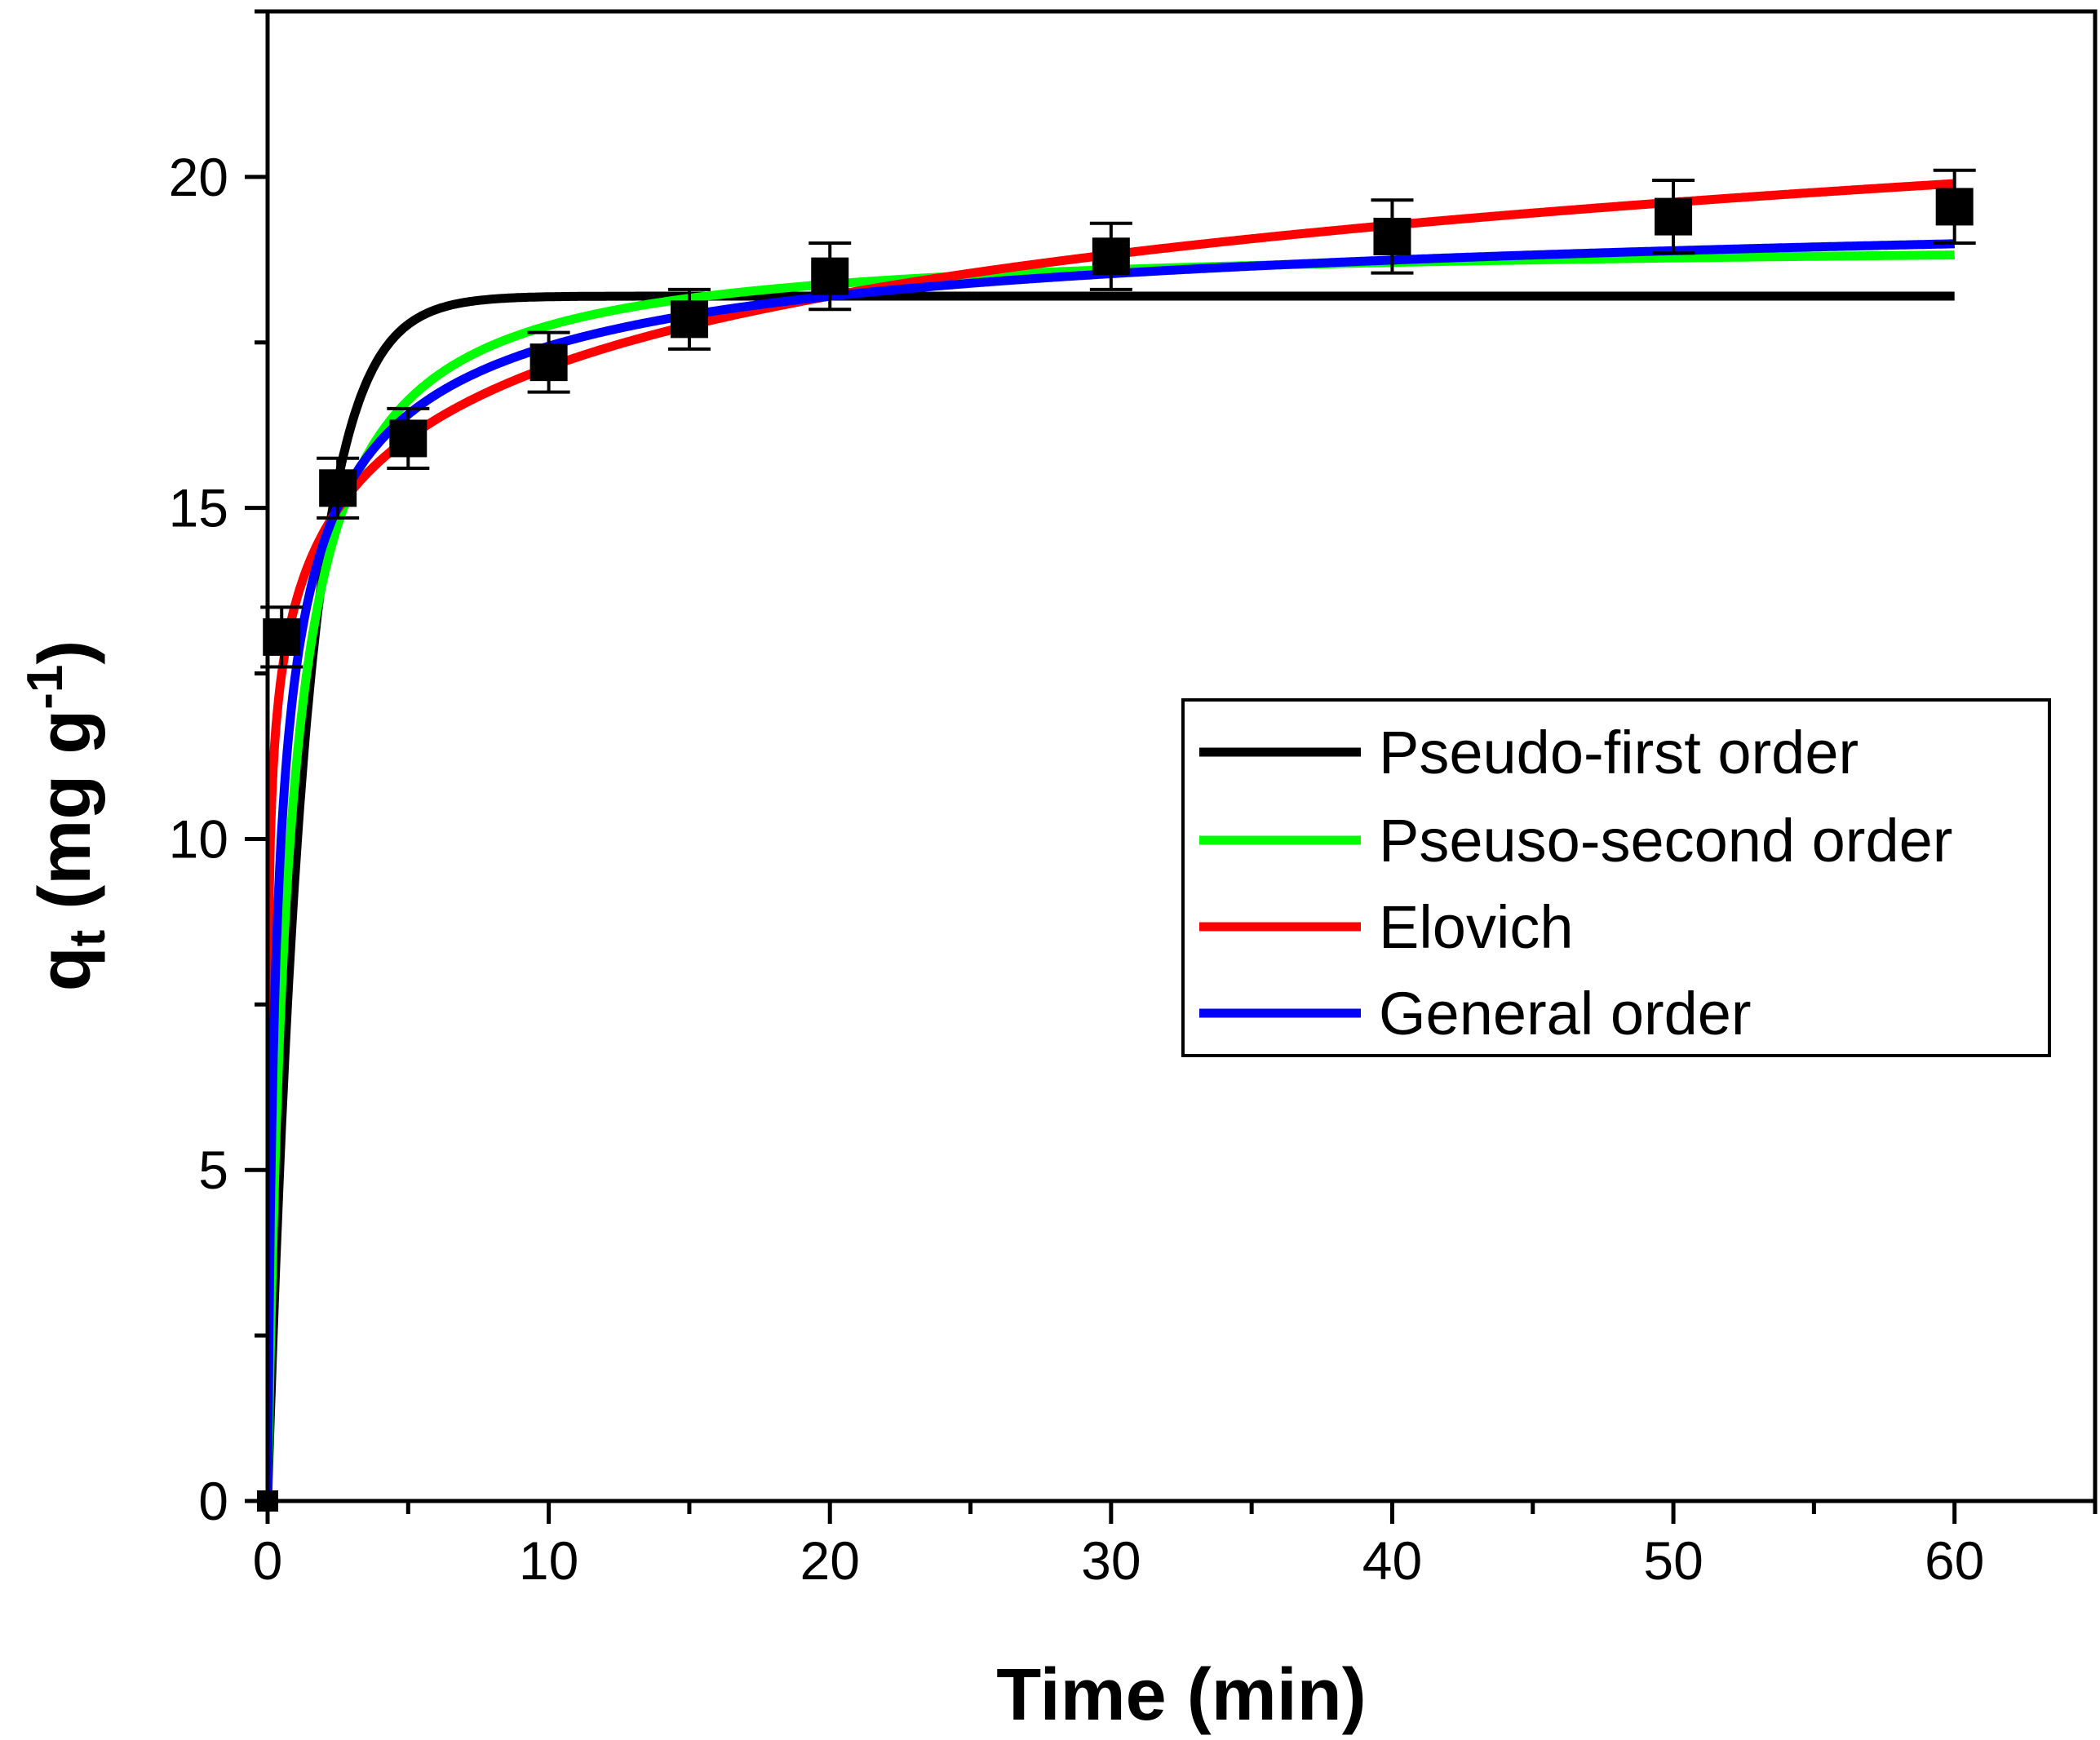 This screenshot has width=2100, height=1740. Describe the element at coordinates (1181, 1695) in the screenshot. I see `x-axis-title: Time (min)` at that location.